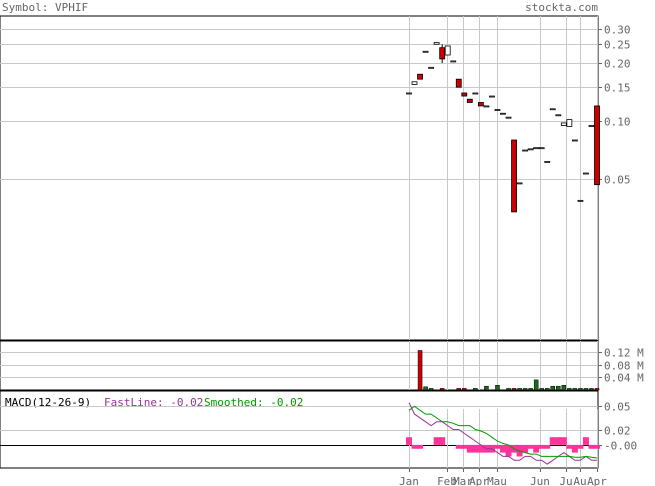 The height and width of the screenshot is (486, 655). What do you see at coordinates (153, 402) in the screenshot?
I see `fastline-label: FastLine: -0.02` at bounding box center [153, 402].